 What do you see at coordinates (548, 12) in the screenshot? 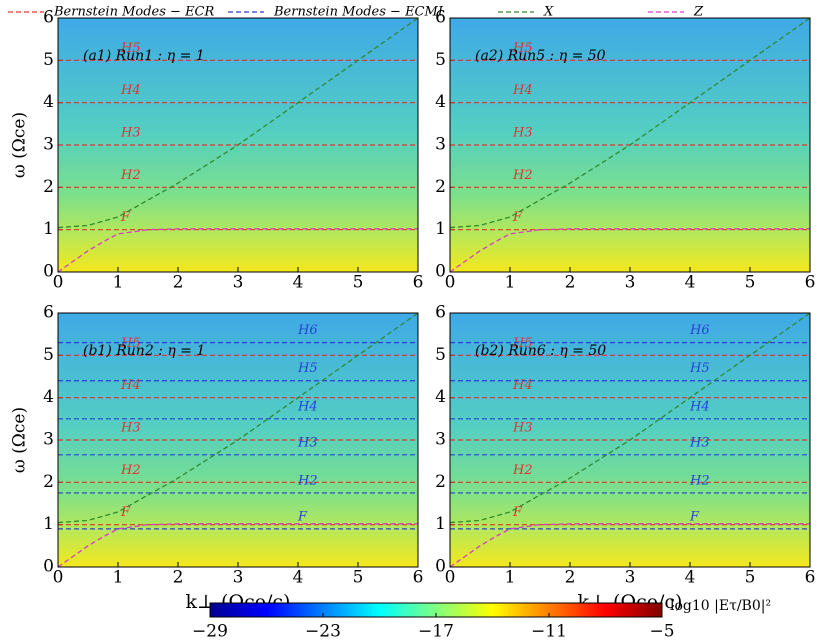
I see `legend-label: X` at bounding box center [548, 12].